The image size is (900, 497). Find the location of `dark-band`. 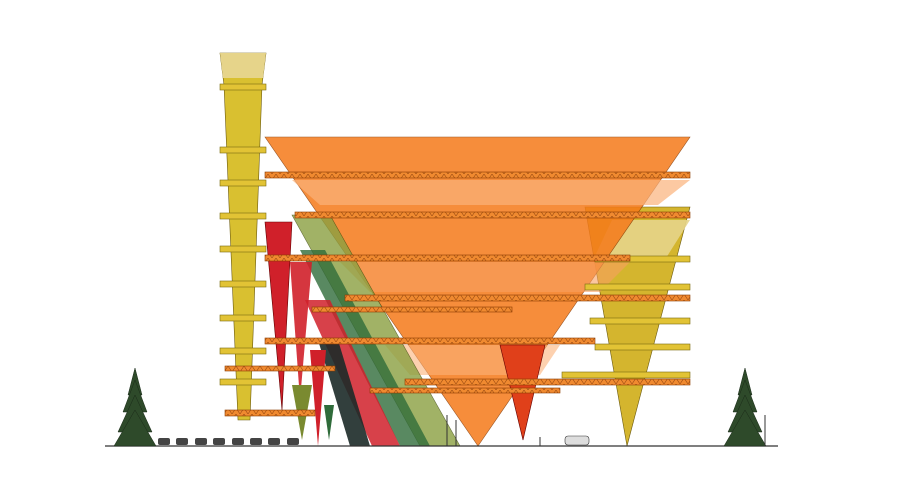

dark-band is located at coordinates (365, 348).